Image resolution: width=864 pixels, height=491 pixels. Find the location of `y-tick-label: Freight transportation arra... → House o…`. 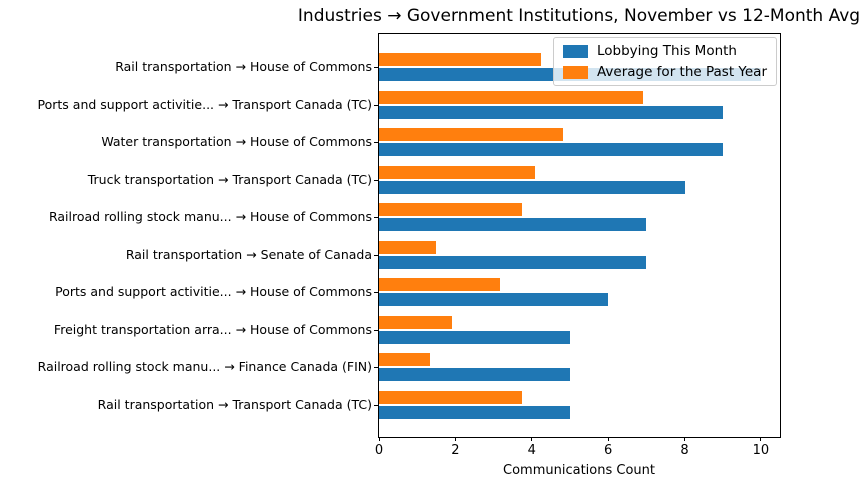

y-tick-label: Freight transportation arra... → House o… is located at coordinates (212, 329).